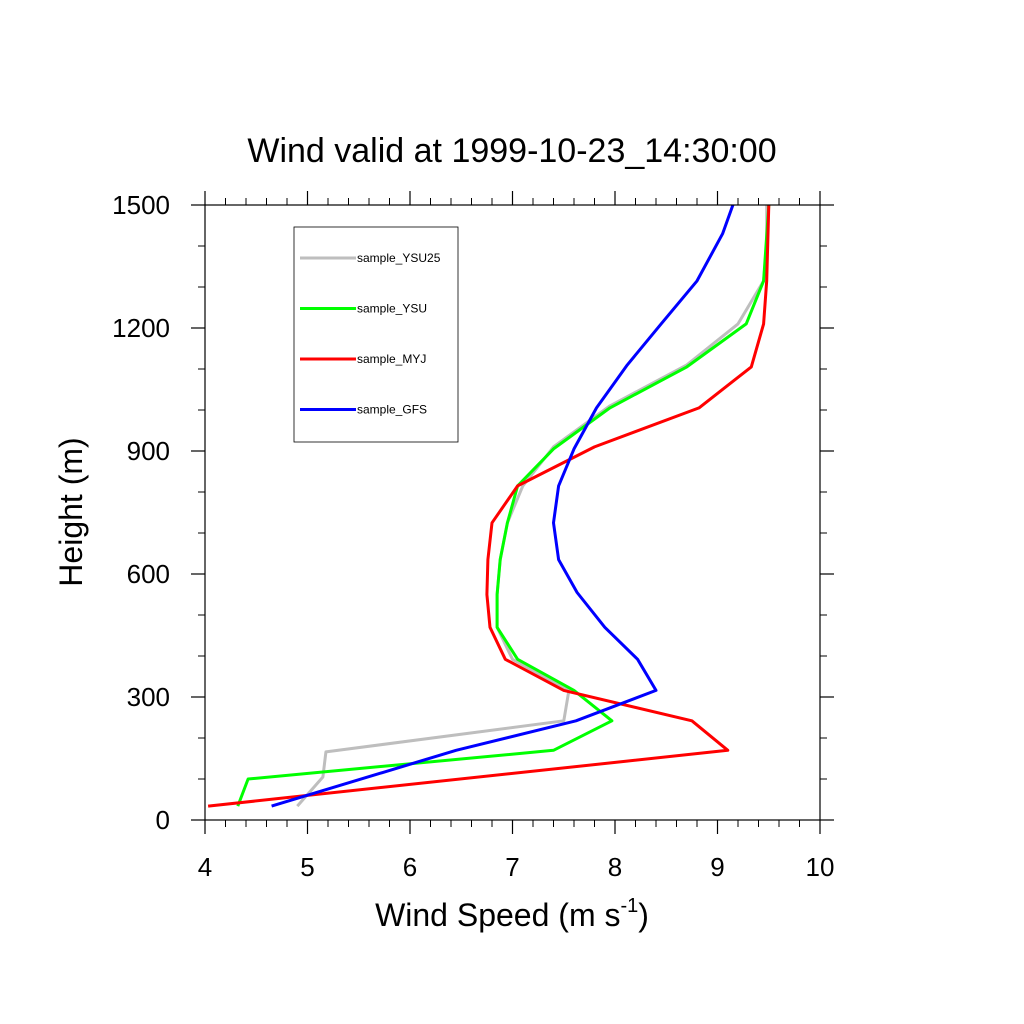 Image resolution: width=1024 pixels, height=1024 pixels. I want to click on legend-label: sample_MYJ, so click(391, 359).